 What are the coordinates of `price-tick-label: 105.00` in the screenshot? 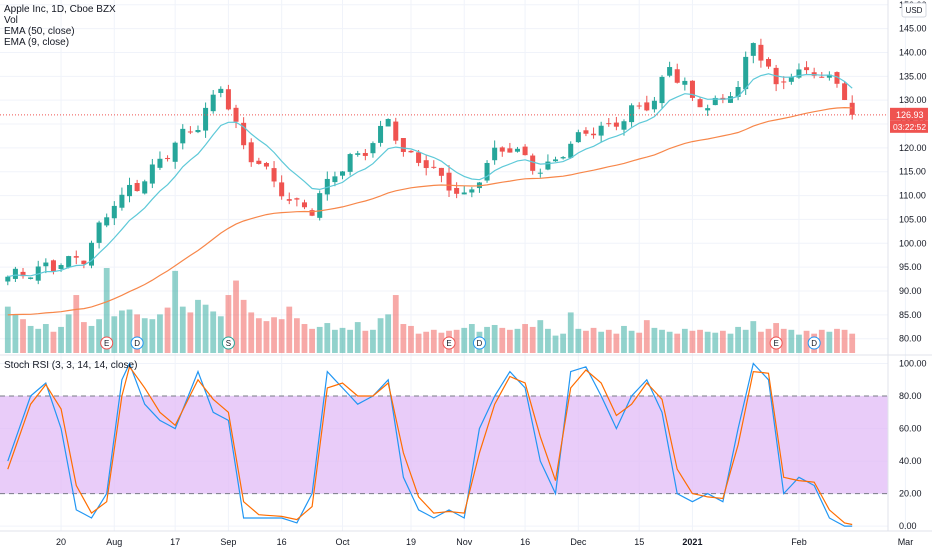 It's located at (913, 219).